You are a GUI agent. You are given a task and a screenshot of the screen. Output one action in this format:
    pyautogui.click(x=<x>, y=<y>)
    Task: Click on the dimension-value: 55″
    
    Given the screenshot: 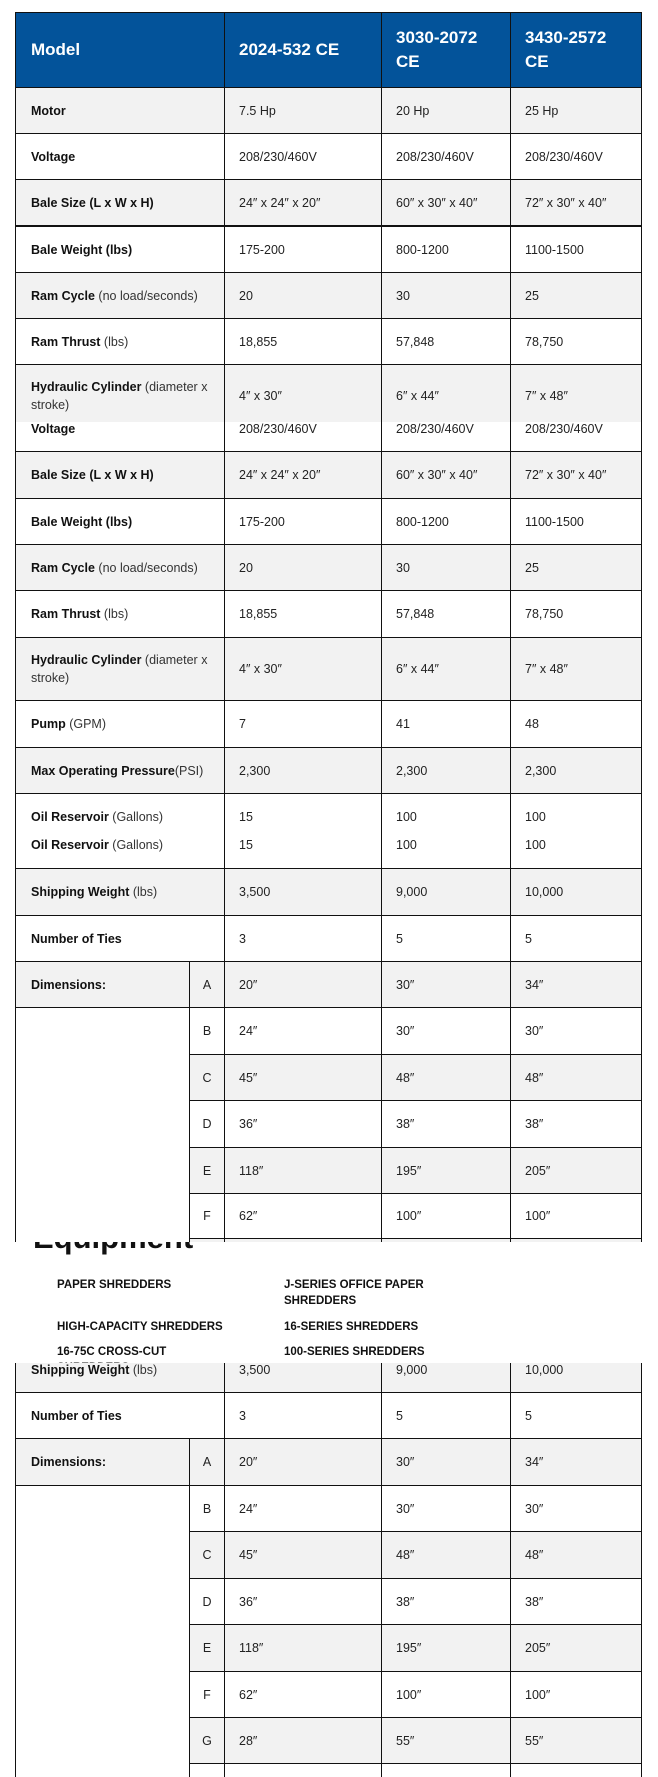 What is the action you would take?
    pyautogui.click(x=405, y=1740)
    